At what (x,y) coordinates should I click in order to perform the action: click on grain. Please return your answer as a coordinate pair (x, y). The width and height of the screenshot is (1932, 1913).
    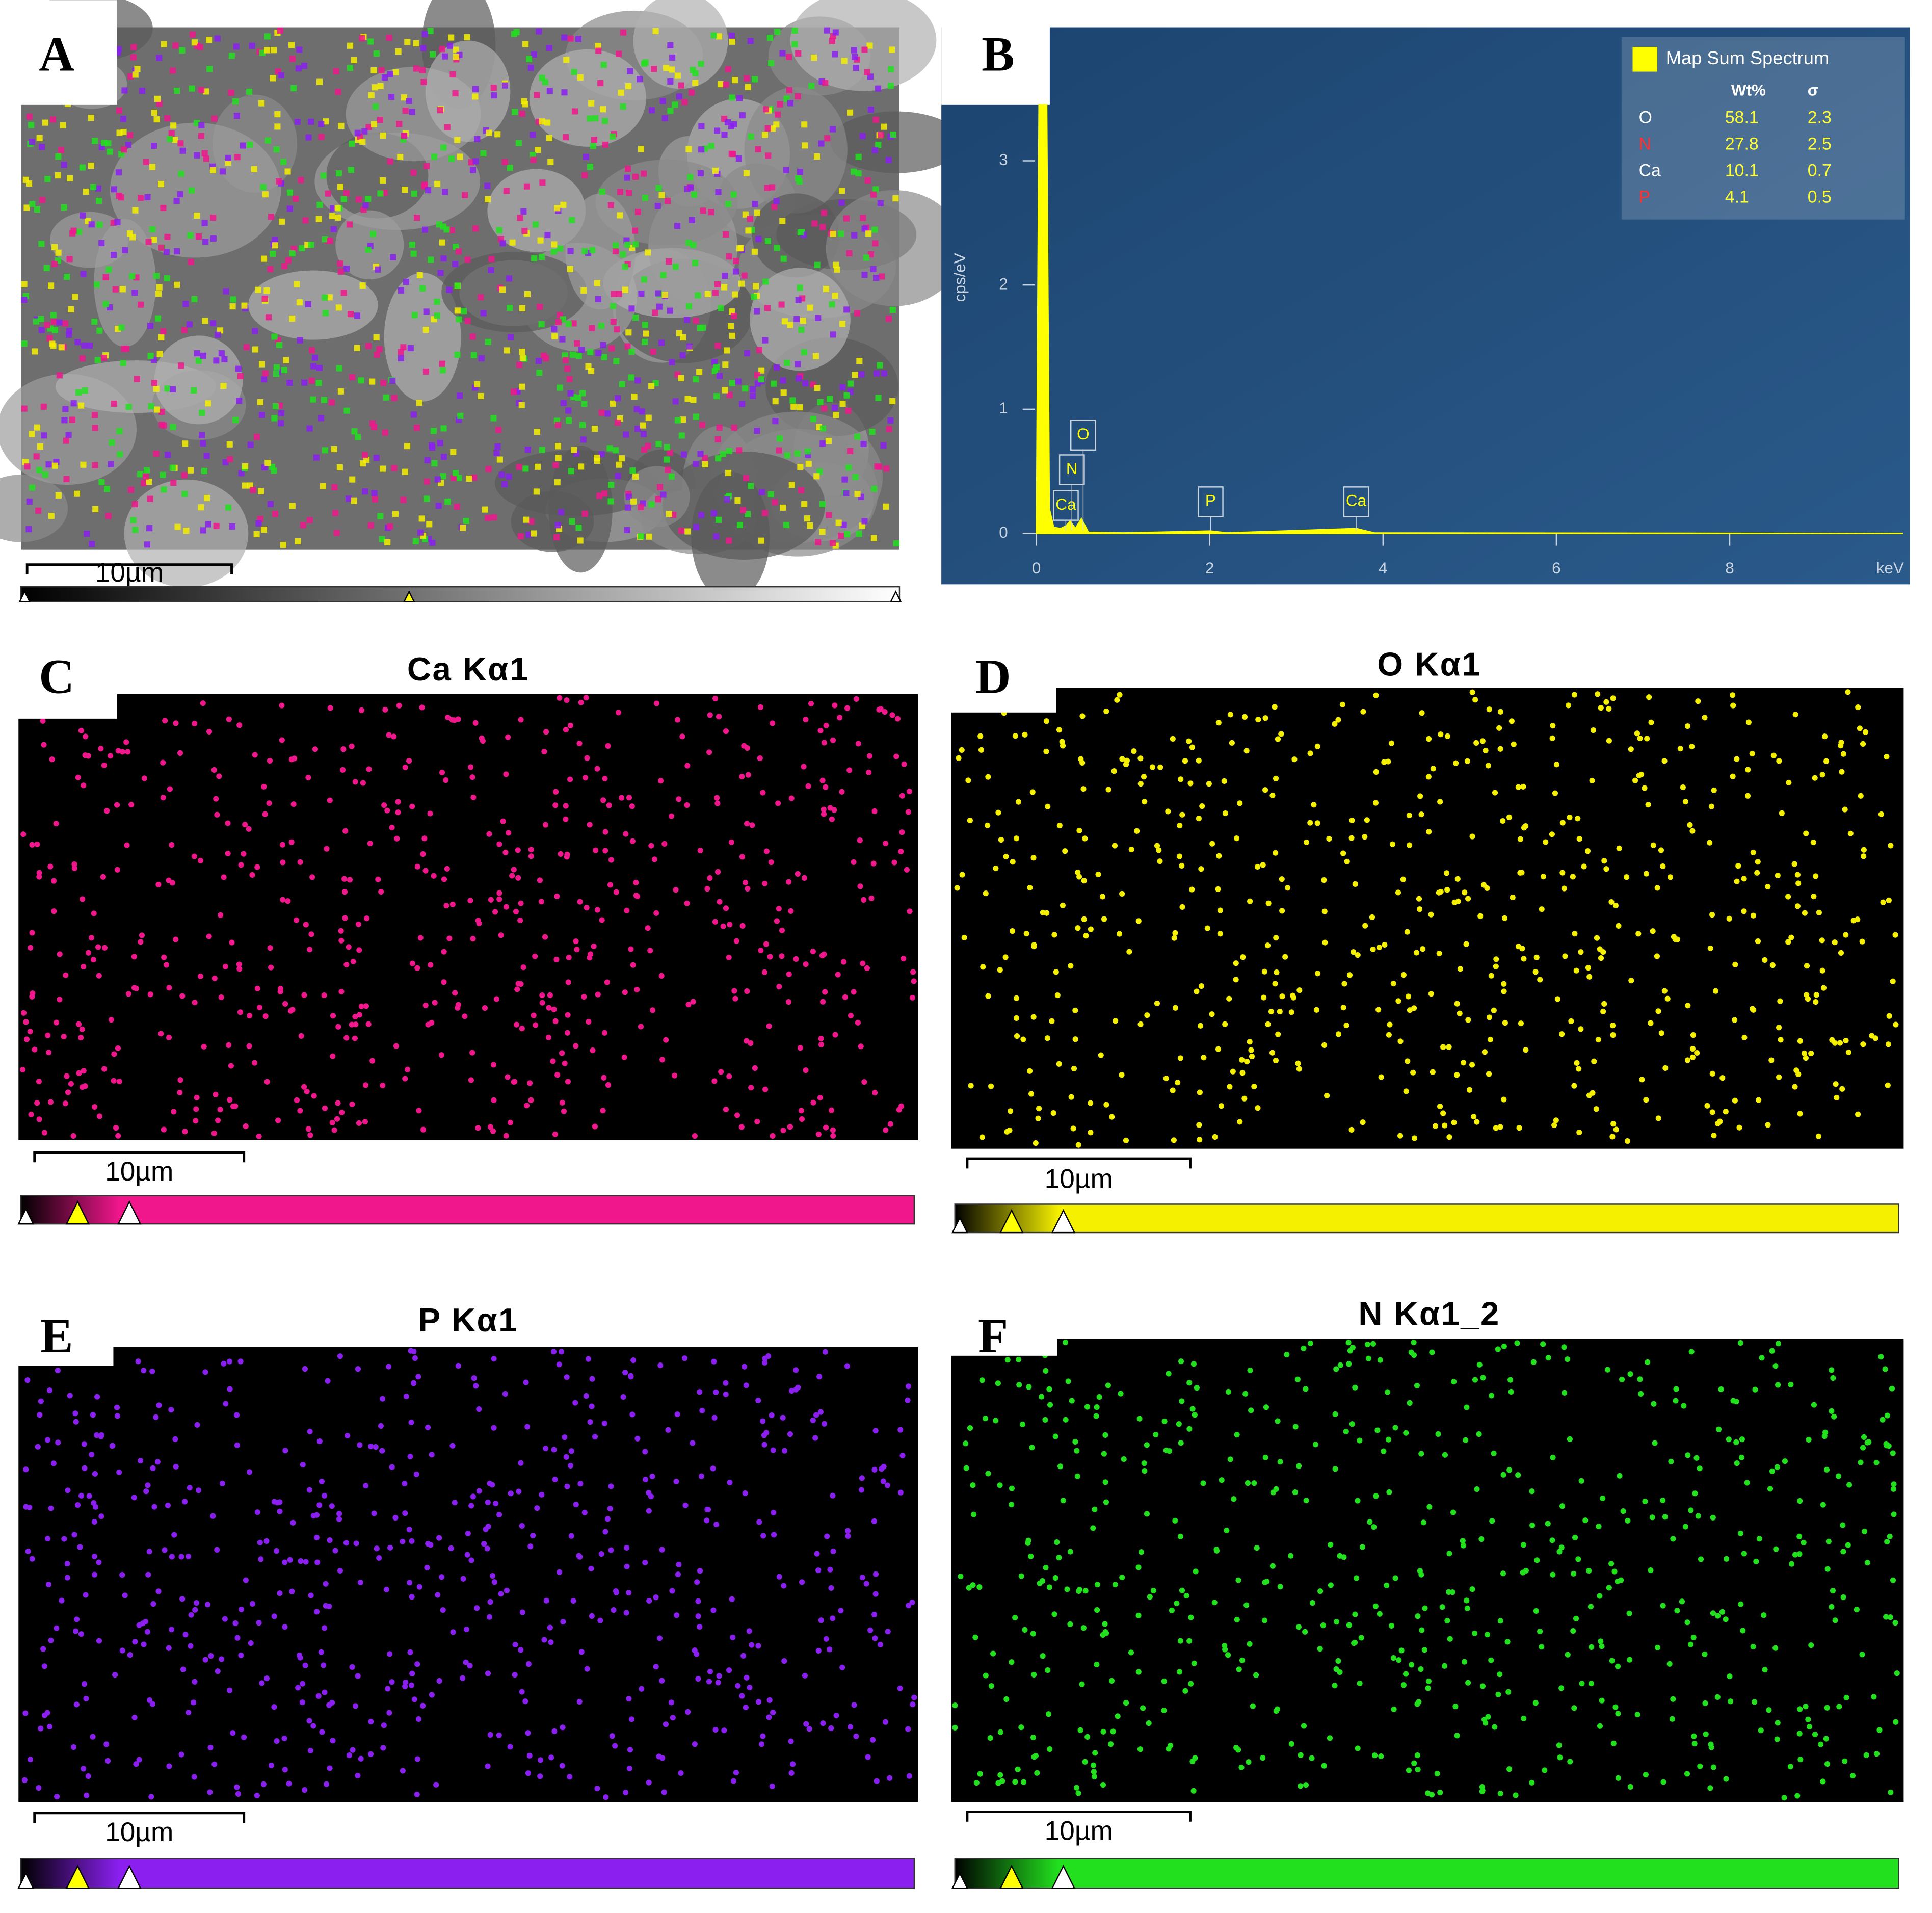
    Looking at the image, I should click on (514, 292).